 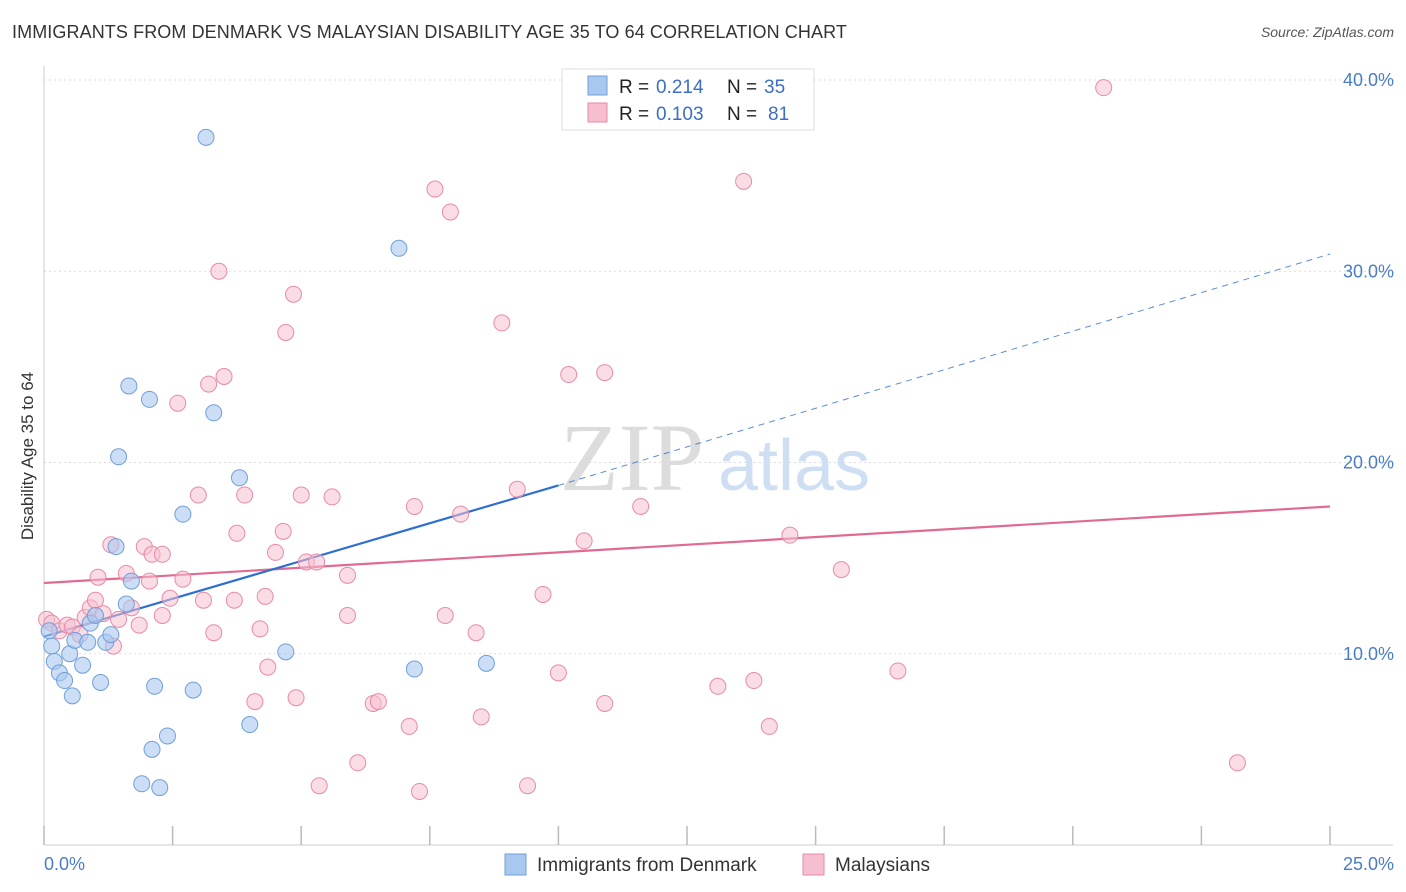 What do you see at coordinates (688, 99) in the screenshot?
I see `correlation-legend: R = 0.214 N = 35 R = 0.103 N = 81` at bounding box center [688, 99].